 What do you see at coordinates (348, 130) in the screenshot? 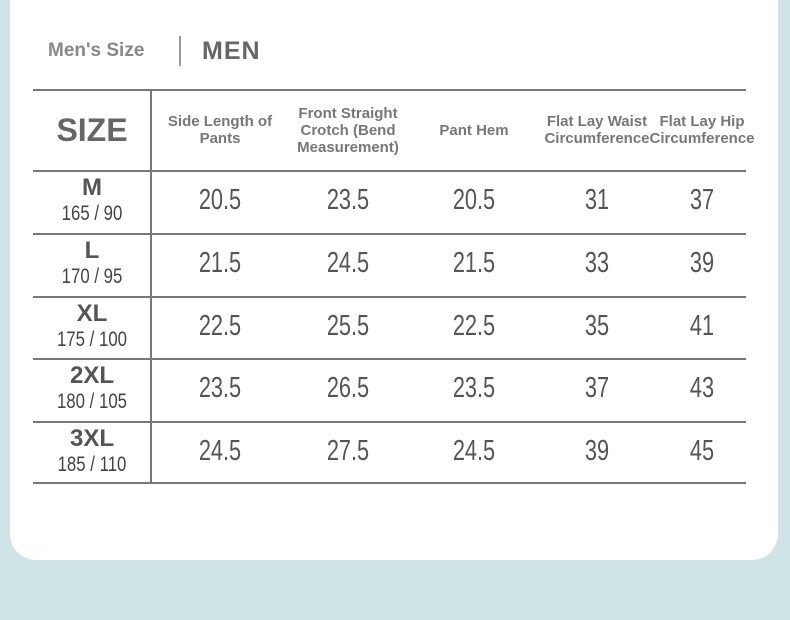
I see `column-header: Front Straight Crotch (Bend Measurement)` at bounding box center [348, 130].